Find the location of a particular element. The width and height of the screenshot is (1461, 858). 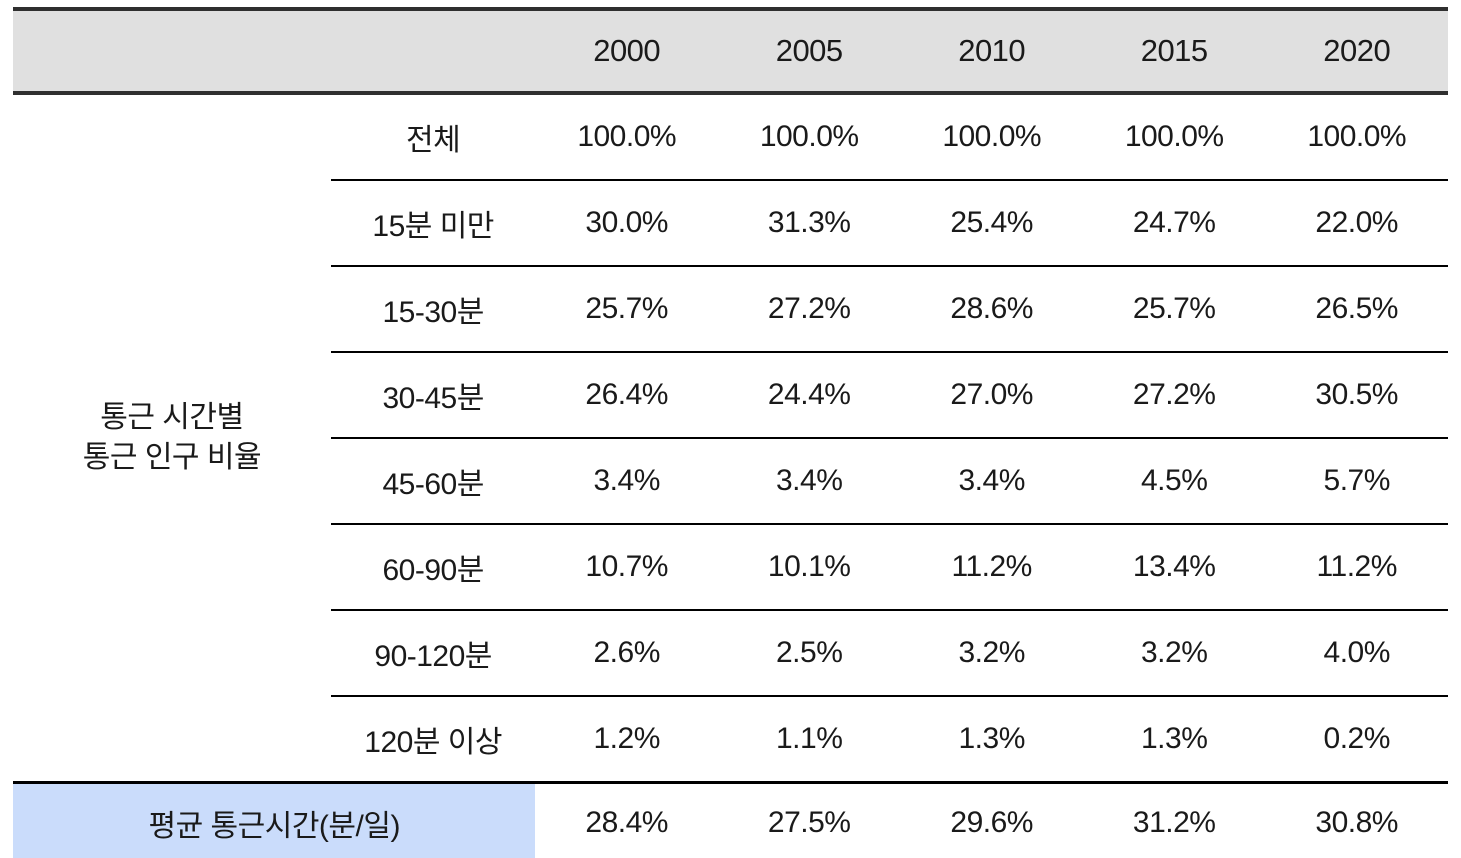

row-label: 전체 is located at coordinates (433, 136).